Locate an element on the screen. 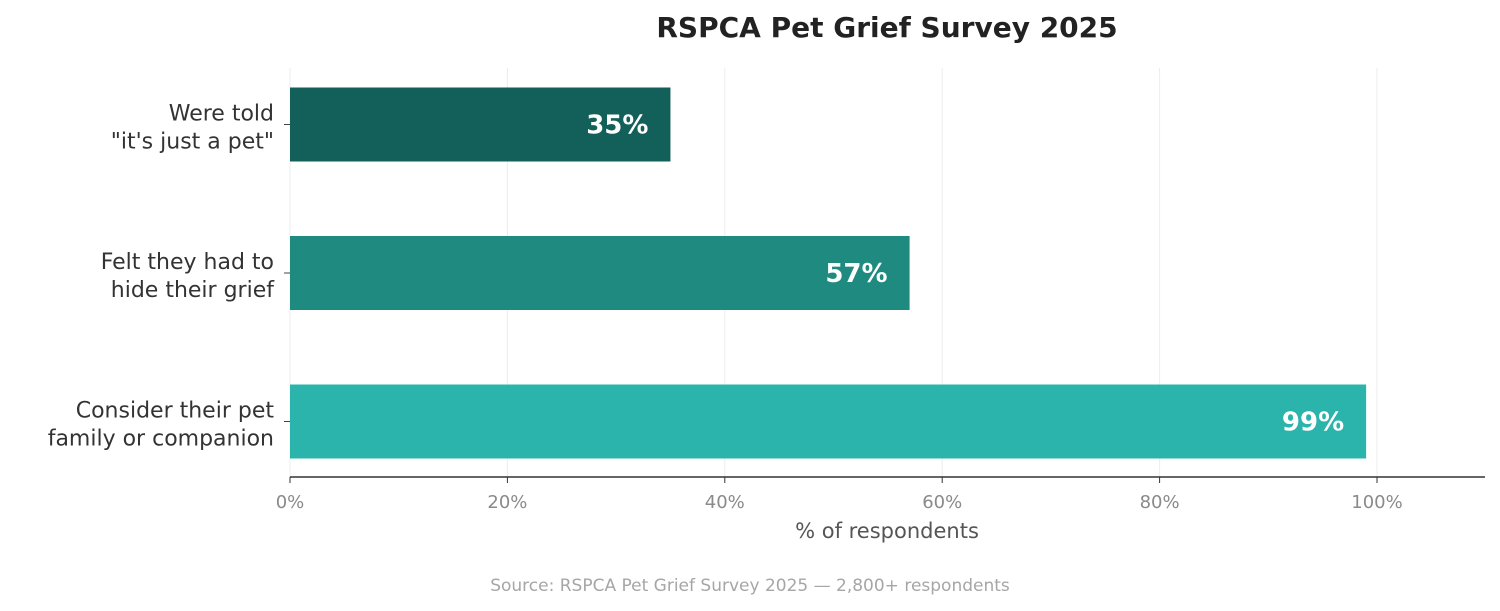 The image size is (1500, 611). chart-title: RSPCA Pet Grief Survey 2025 is located at coordinates (886, 27).